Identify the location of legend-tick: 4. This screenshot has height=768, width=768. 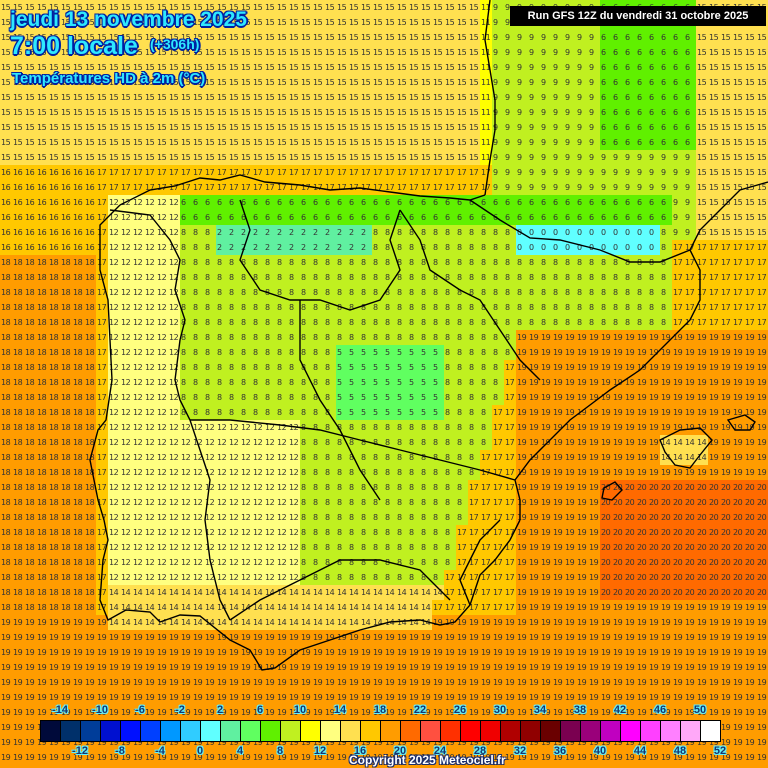
(240, 751).